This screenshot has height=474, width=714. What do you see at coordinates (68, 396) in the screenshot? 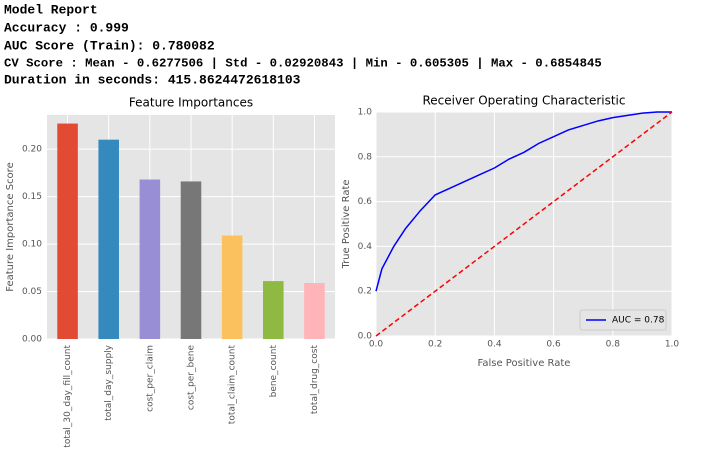
I see `x-tick-label: total_30_day_fill_count` at bounding box center [68, 396].